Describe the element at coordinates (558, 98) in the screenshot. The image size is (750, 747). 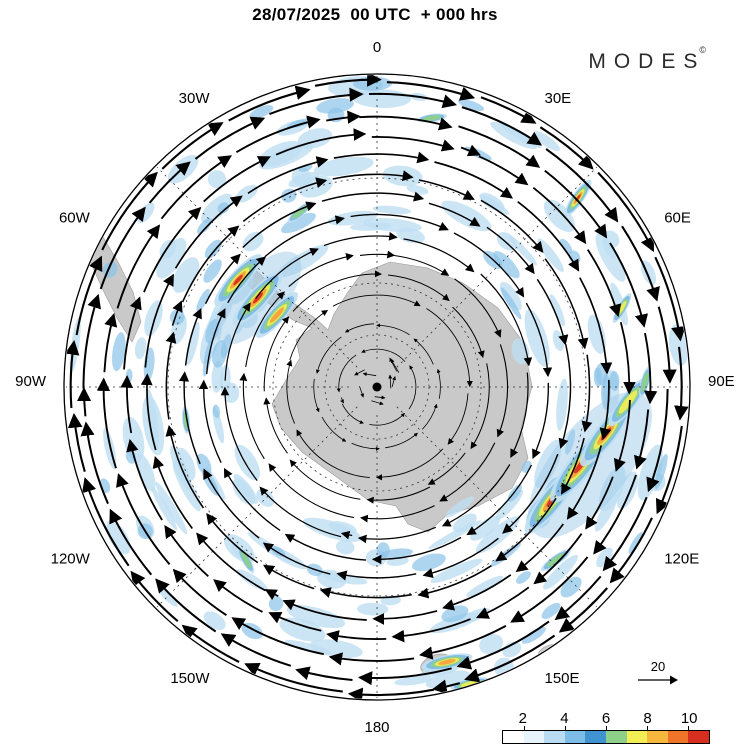
I see `longitude-label-30E: 30E` at that location.